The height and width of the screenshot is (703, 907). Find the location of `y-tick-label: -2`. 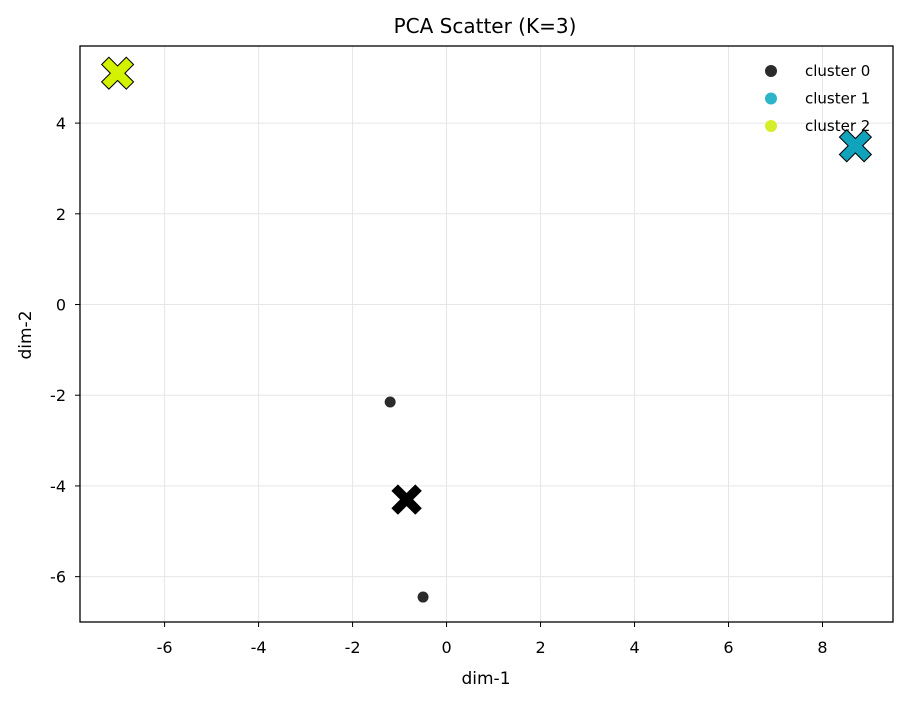

y-tick-label: -2 is located at coordinates (58, 395).